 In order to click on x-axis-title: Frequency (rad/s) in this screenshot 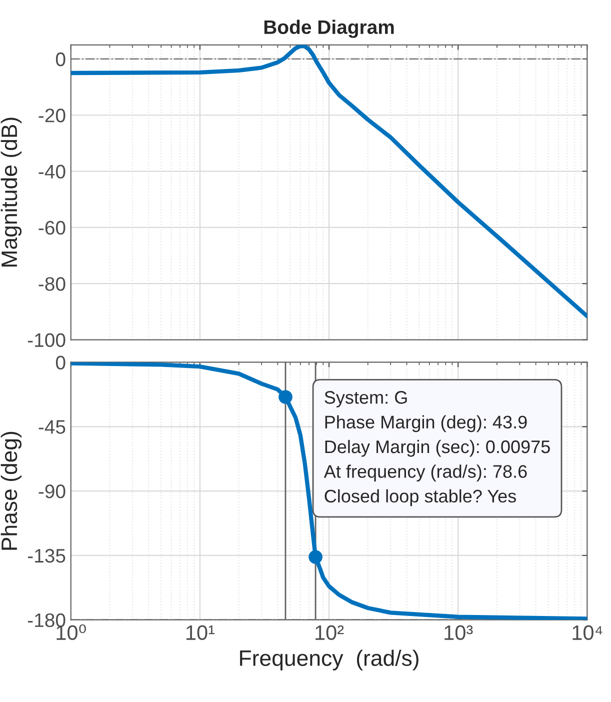, I will do `click(329, 660)`.